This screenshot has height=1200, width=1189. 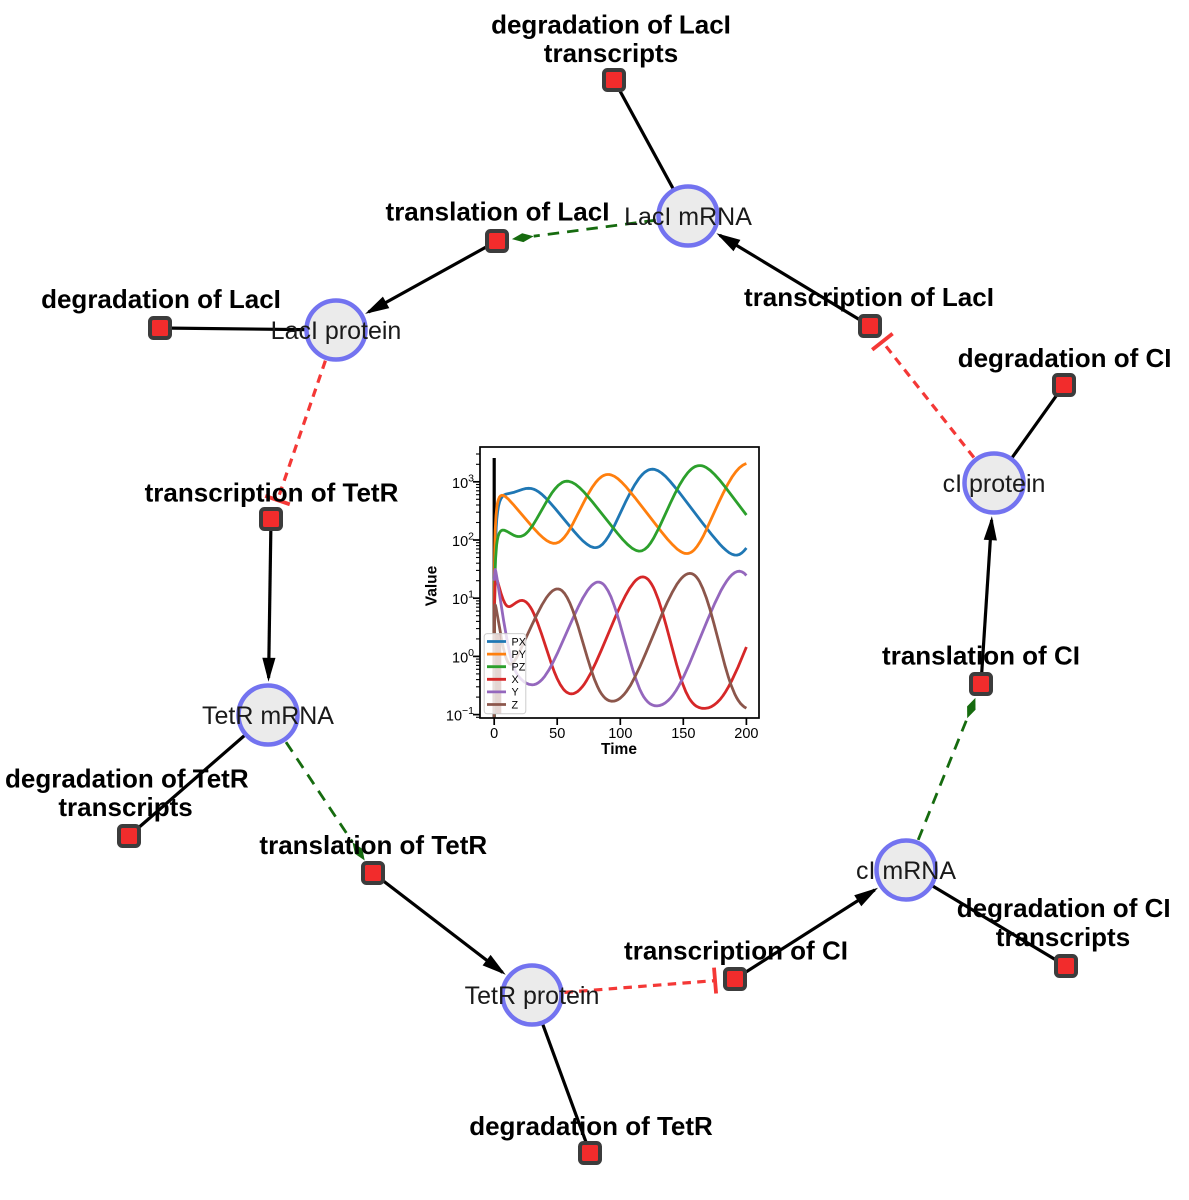 I want to click on svg-text: 50, so click(x=557, y=734).